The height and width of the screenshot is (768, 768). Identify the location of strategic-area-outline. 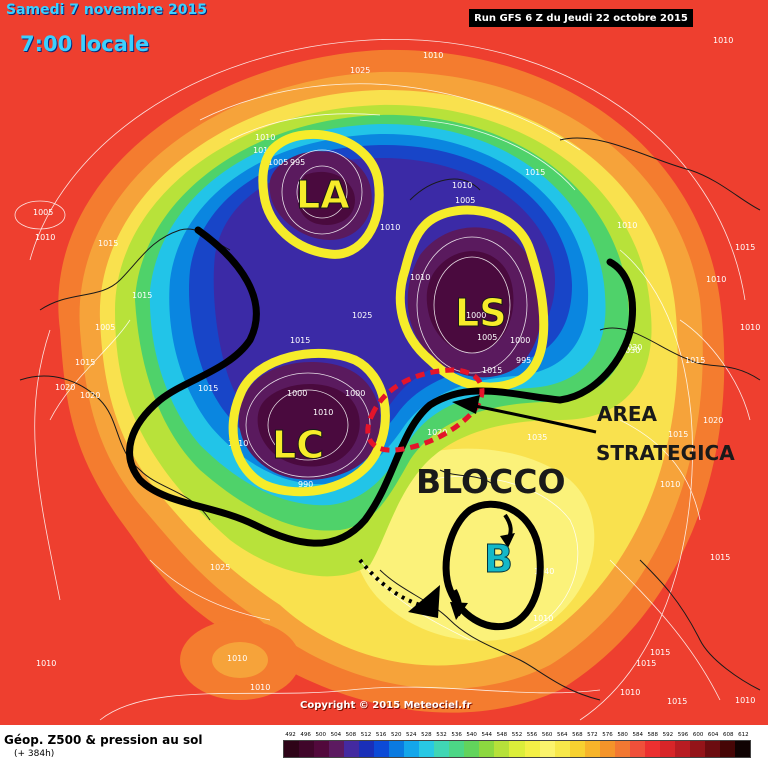
(425, 410).